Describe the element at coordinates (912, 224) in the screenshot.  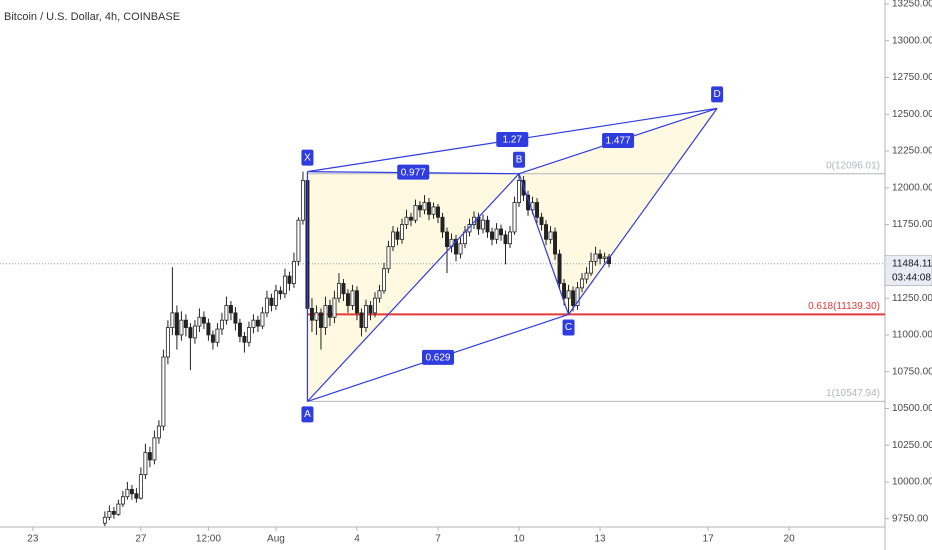
I see `y-tick-label: 11750.00` at that location.